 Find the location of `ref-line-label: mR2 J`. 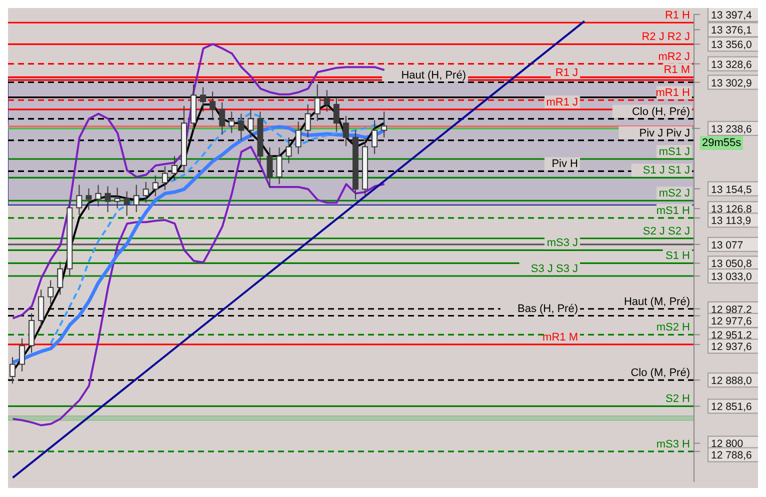

ref-line-label: mR2 J is located at coordinates (674, 56).